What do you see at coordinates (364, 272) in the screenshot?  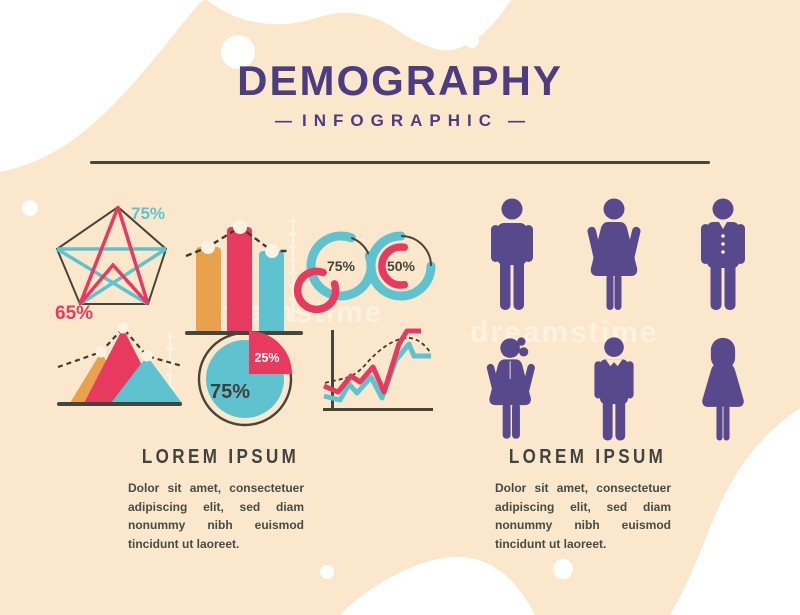 I see `donut-gauge-icons: 75% 50%` at bounding box center [364, 272].